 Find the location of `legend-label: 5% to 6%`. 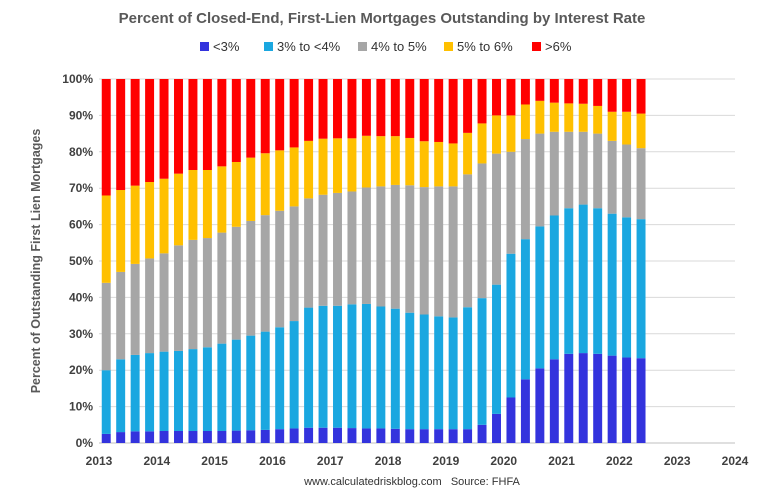

legend-label: 5% to 6% is located at coordinates (485, 46).